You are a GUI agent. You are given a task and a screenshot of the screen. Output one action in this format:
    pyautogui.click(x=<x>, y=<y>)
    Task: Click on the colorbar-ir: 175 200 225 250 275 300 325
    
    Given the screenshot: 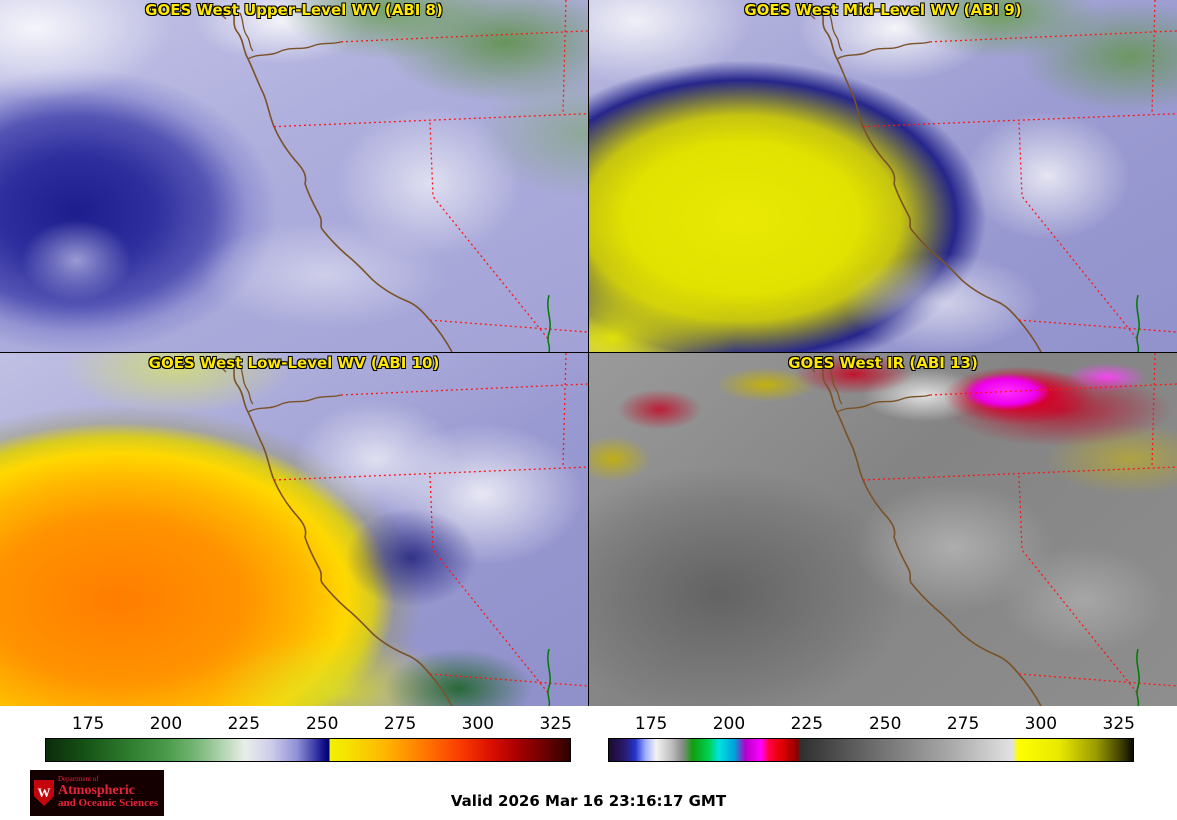 What is the action you would take?
    pyautogui.click(x=871, y=738)
    